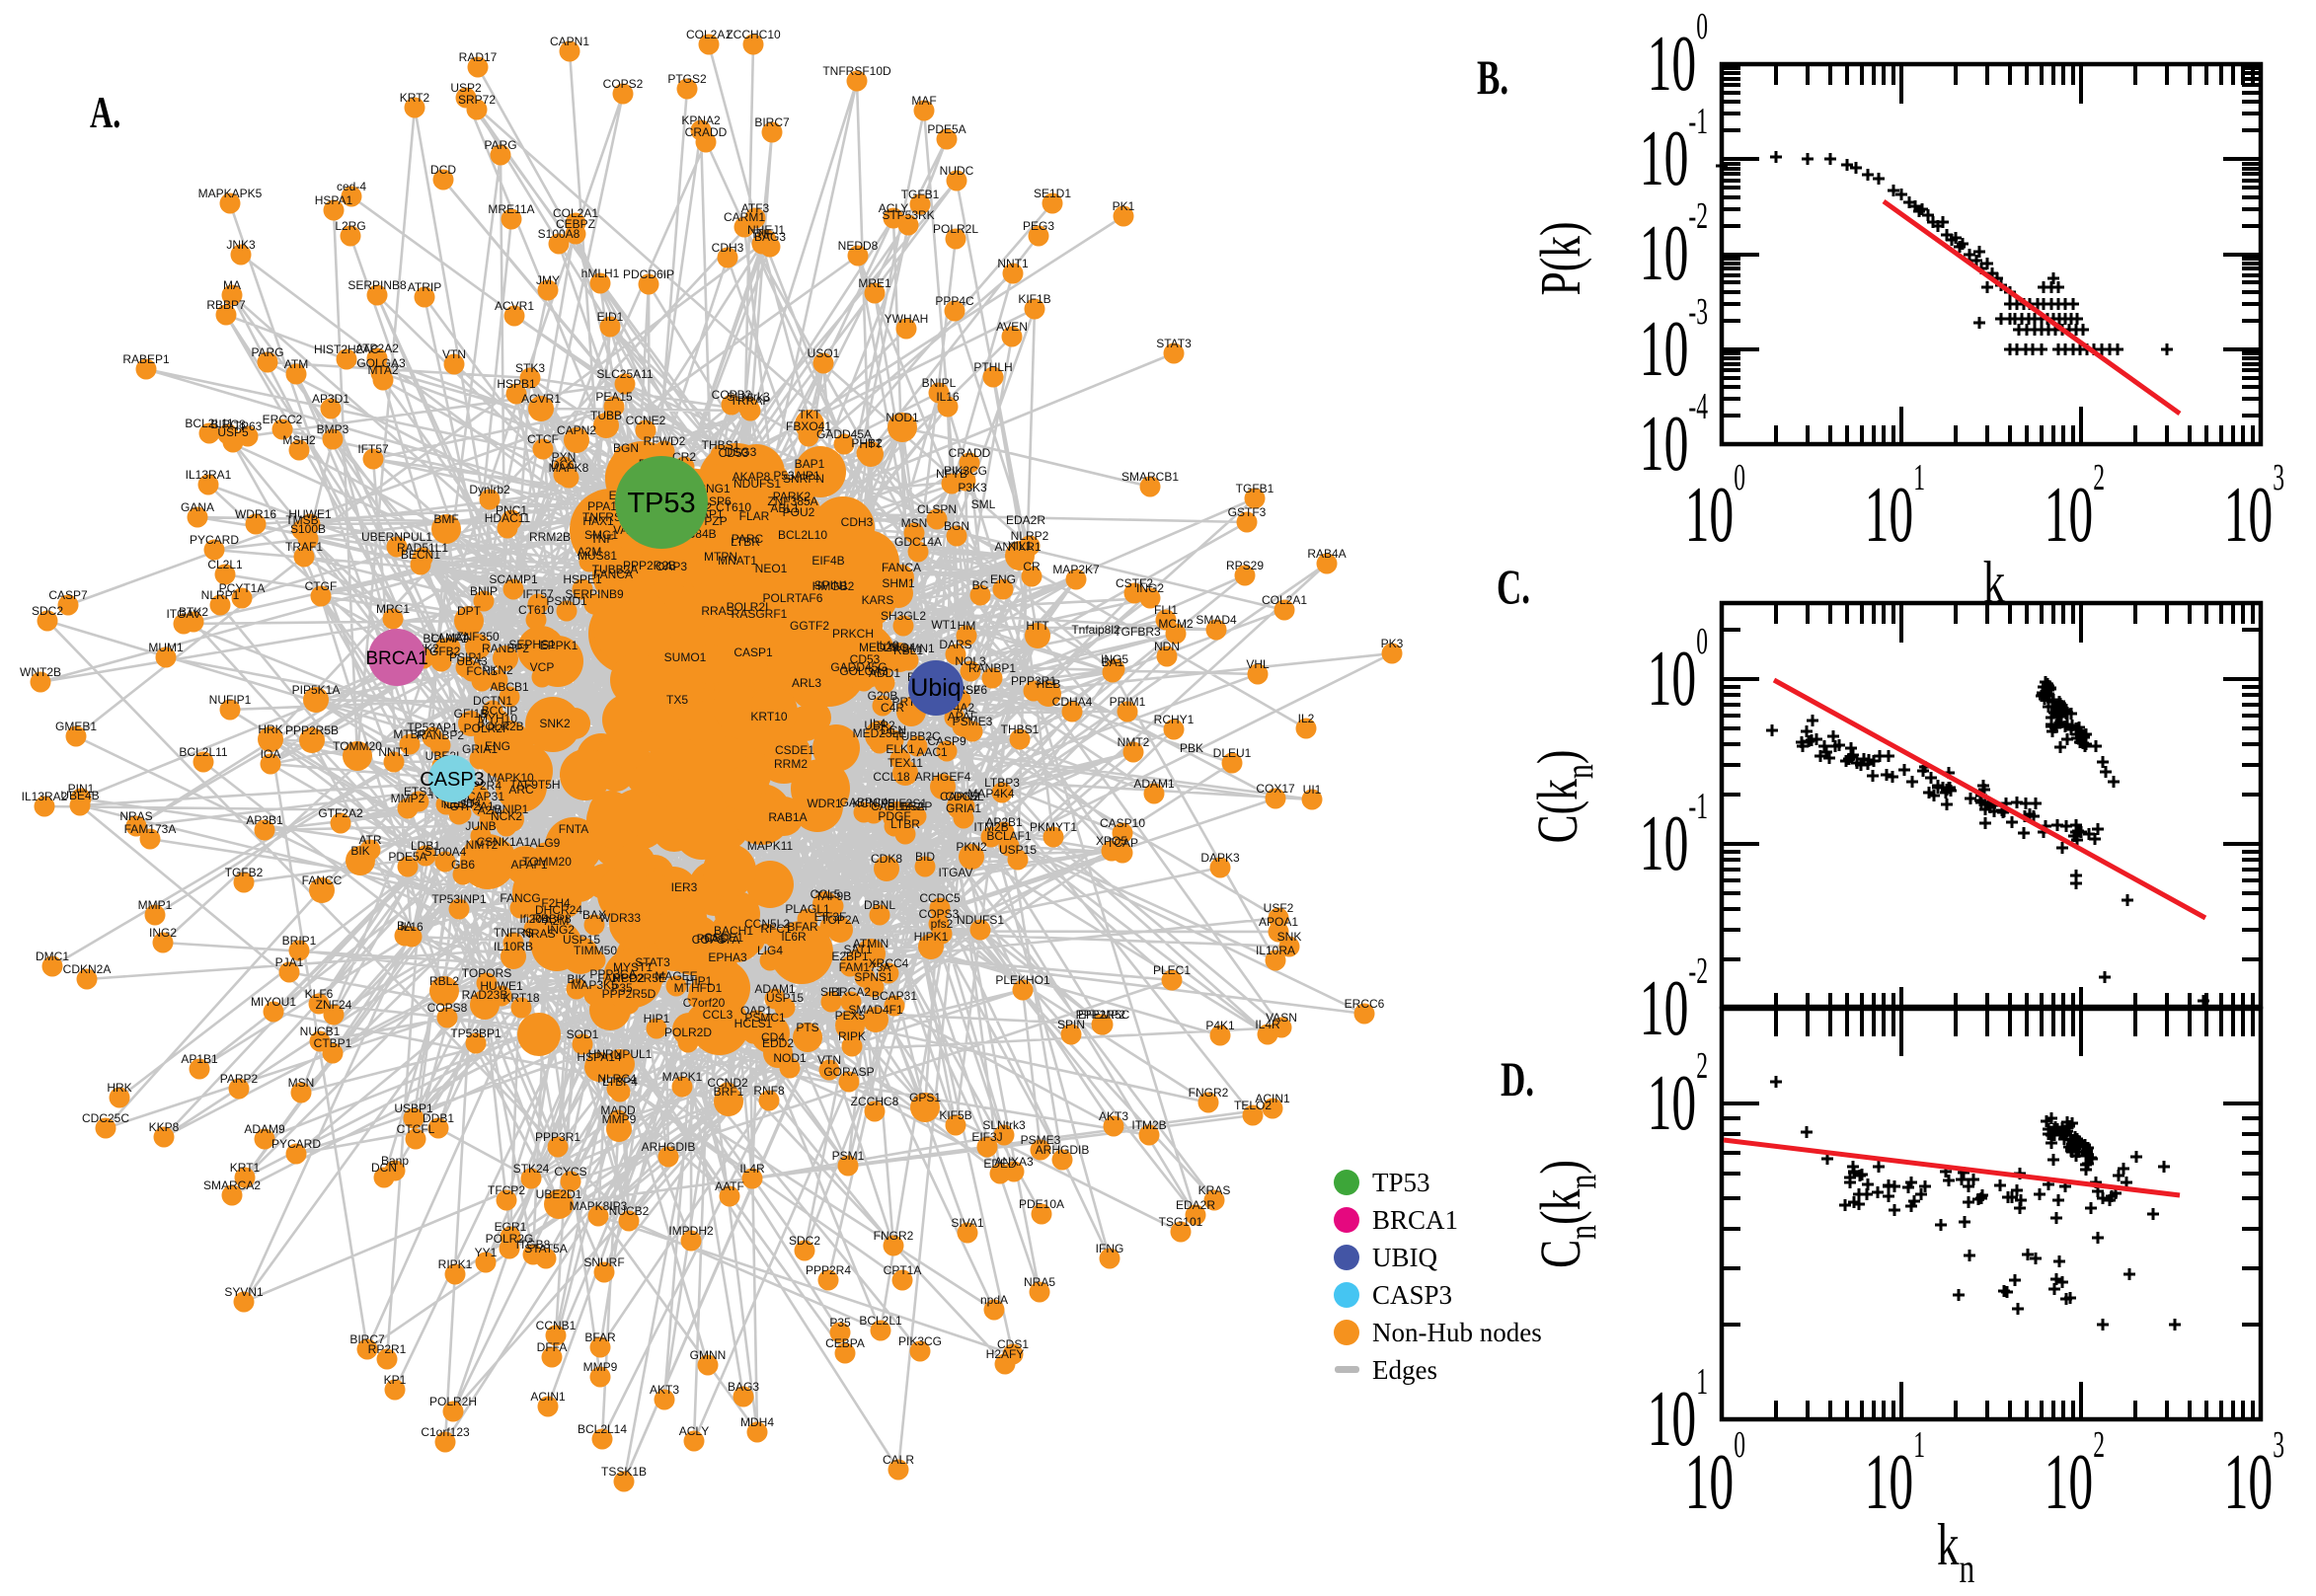 The image size is (2316, 1596). Describe the element at coordinates (795, 750) in the screenshot. I see `svg-text: CSDE1` at that location.